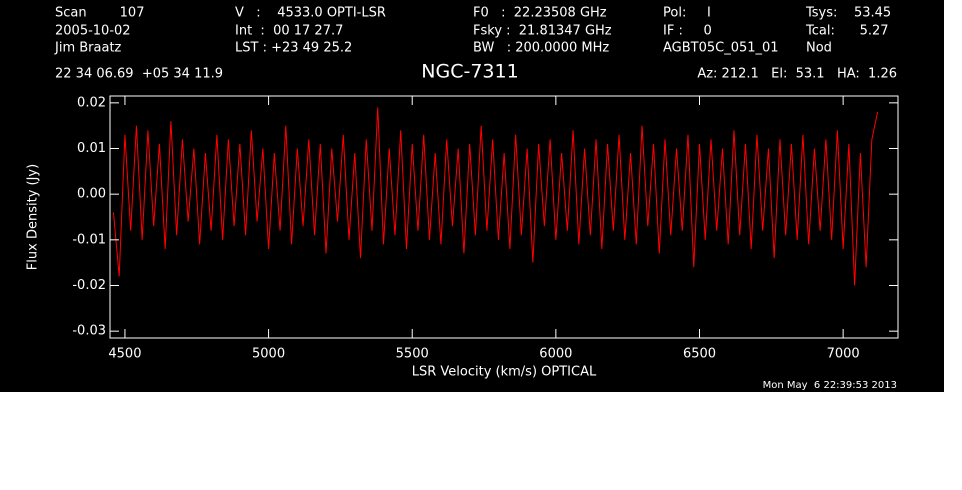 Image resolution: width=962 pixels, height=490 pixels. Describe the element at coordinates (91, 194) in the screenshot. I see `y-tick-label: 0.00` at that location.